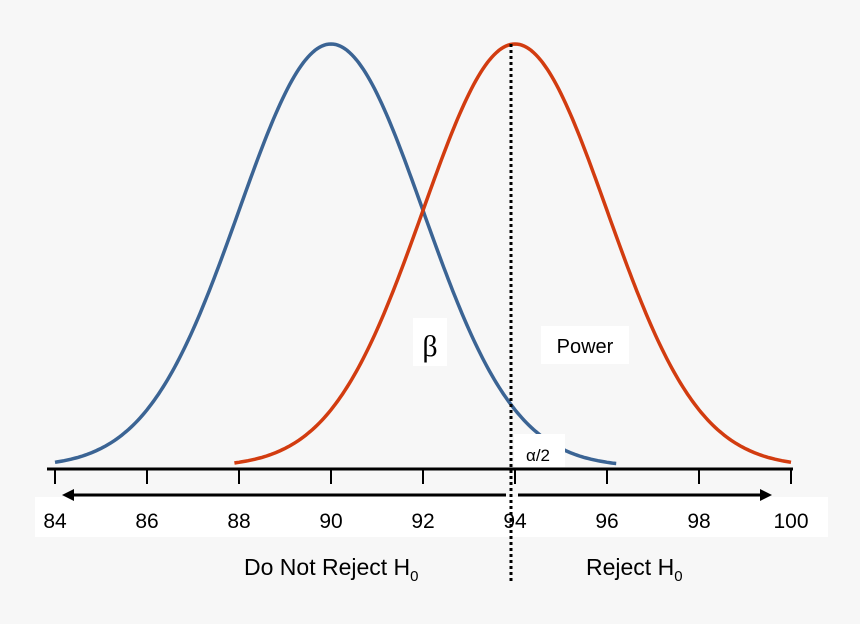  Describe the element at coordinates (698, 521) in the screenshot. I see `x-tick-label: 98` at that location.